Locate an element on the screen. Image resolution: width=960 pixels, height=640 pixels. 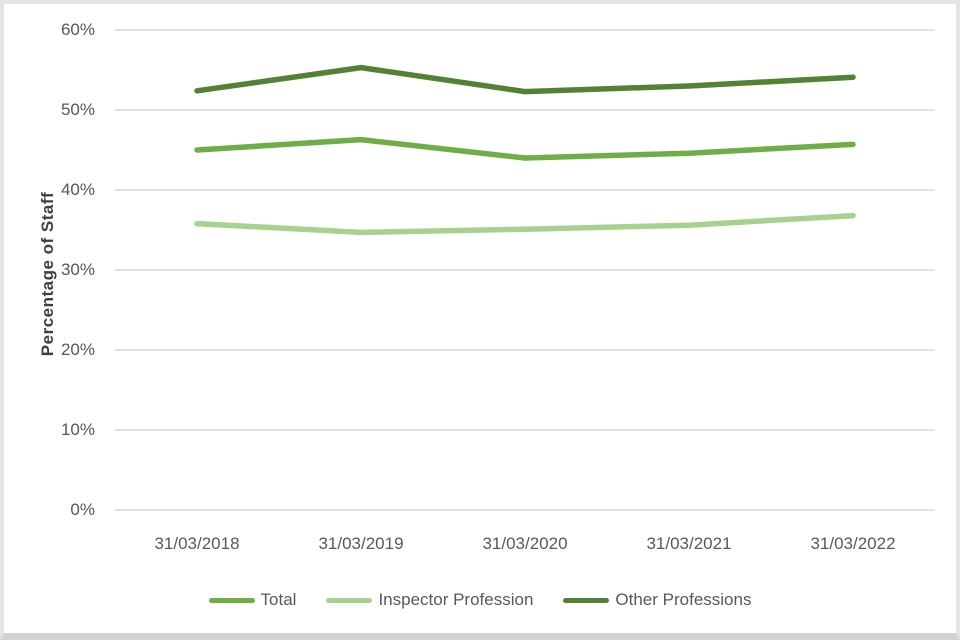
legend-item-other-professions: Other Professions is located at coordinates (657, 600).